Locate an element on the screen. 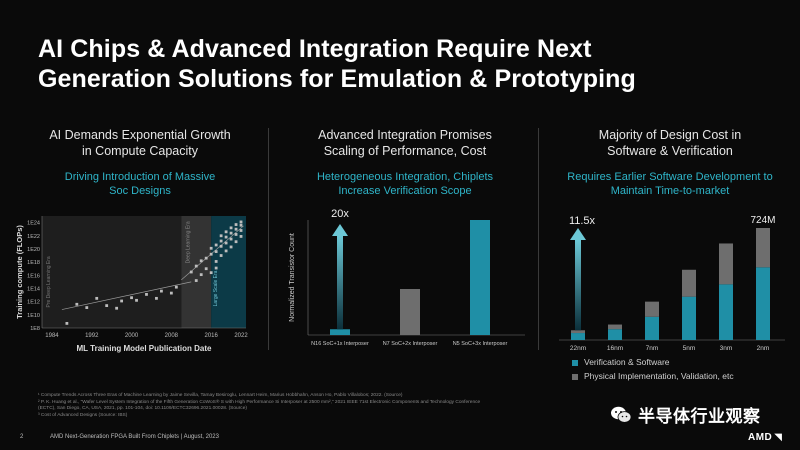 This screenshot has height=450, width=800. legend-item-verification: Verification & Software is located at coordinates (621, 362).